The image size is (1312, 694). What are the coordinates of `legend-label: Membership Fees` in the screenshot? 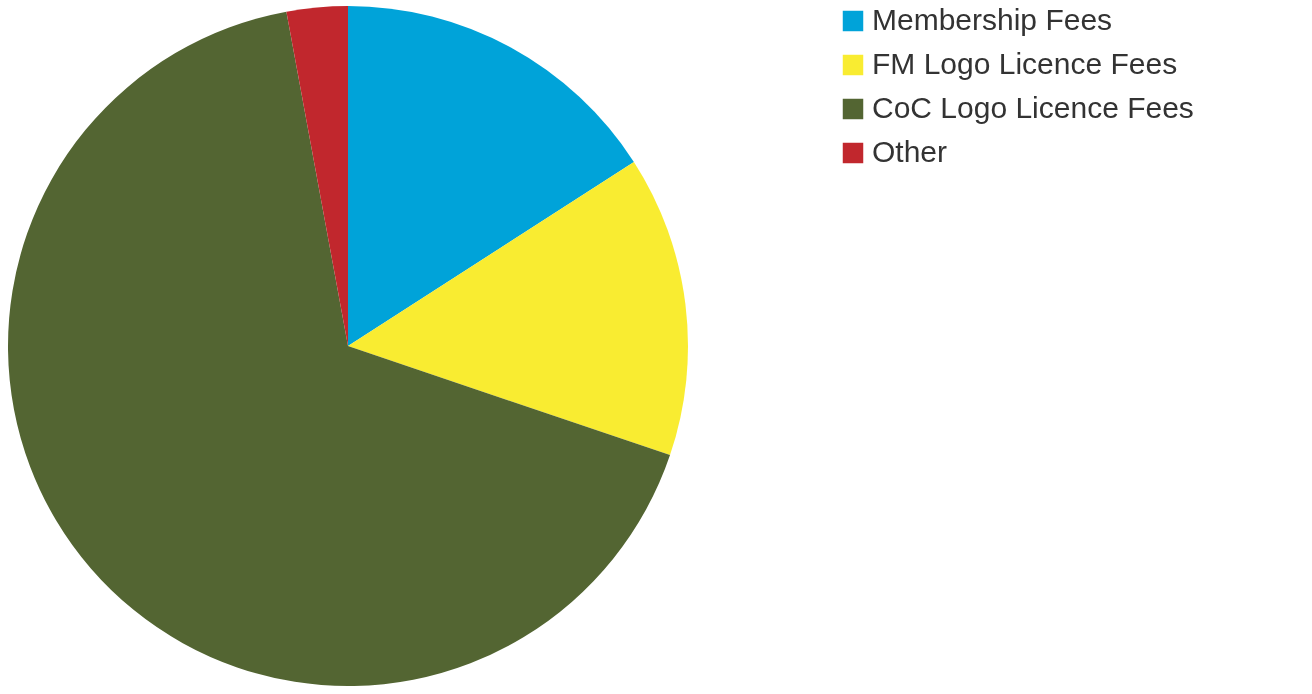 It's located at (992, 19).